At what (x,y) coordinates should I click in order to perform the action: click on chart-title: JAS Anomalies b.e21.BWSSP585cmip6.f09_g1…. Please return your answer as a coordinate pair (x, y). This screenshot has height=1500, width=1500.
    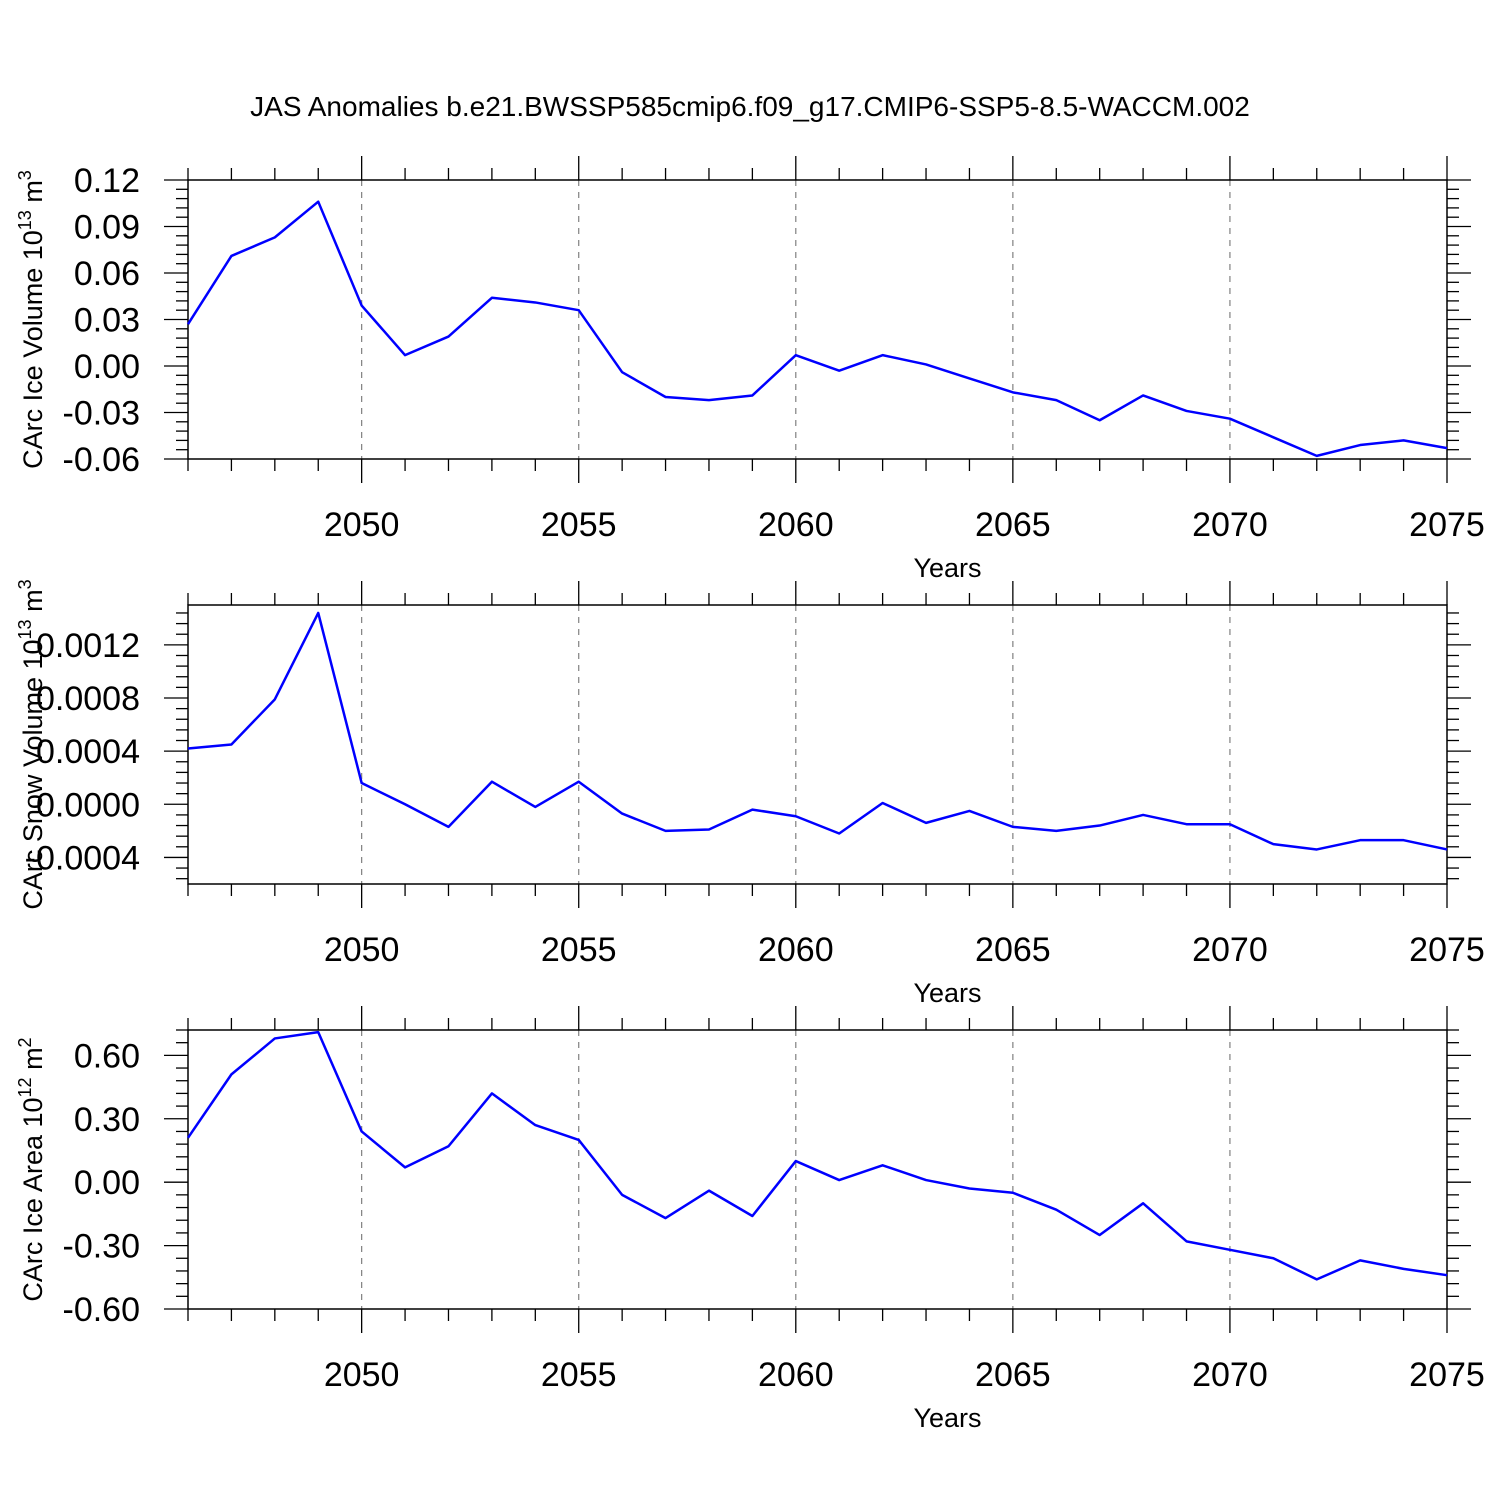
    Looking at the image, I should click on (750, 106).